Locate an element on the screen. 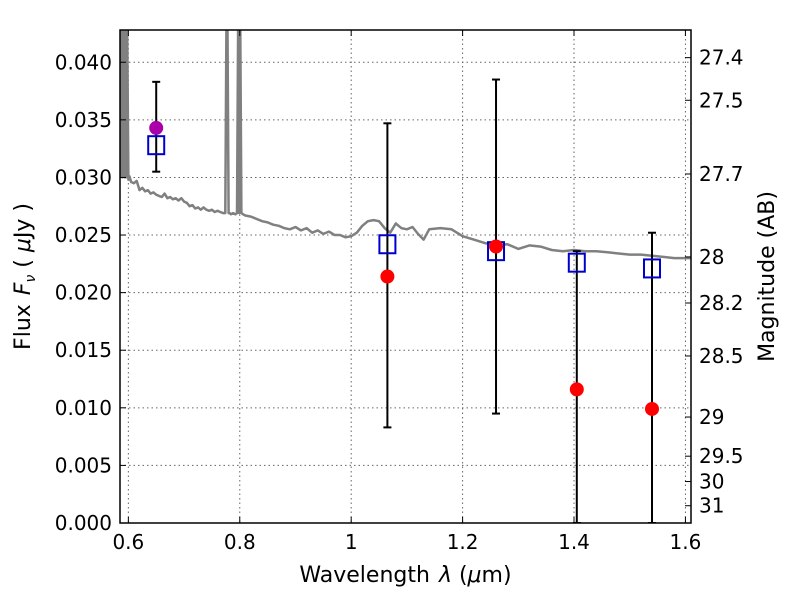 This screenshot has width=800, height=604. y-tick-label: 0.015 is located at coordinates (83, 350).